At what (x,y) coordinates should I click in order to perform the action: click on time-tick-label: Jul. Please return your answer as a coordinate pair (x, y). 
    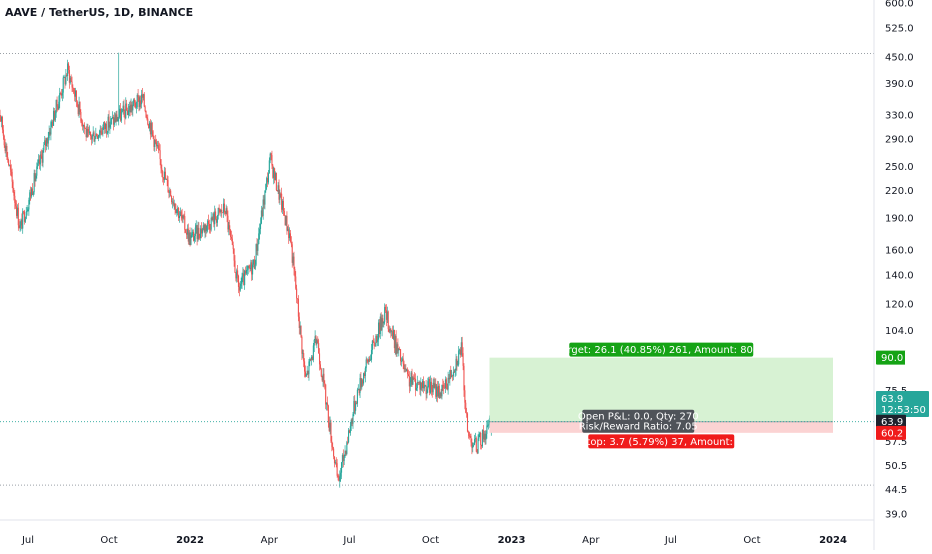
    Looking at the image, I should click on (348, 540).